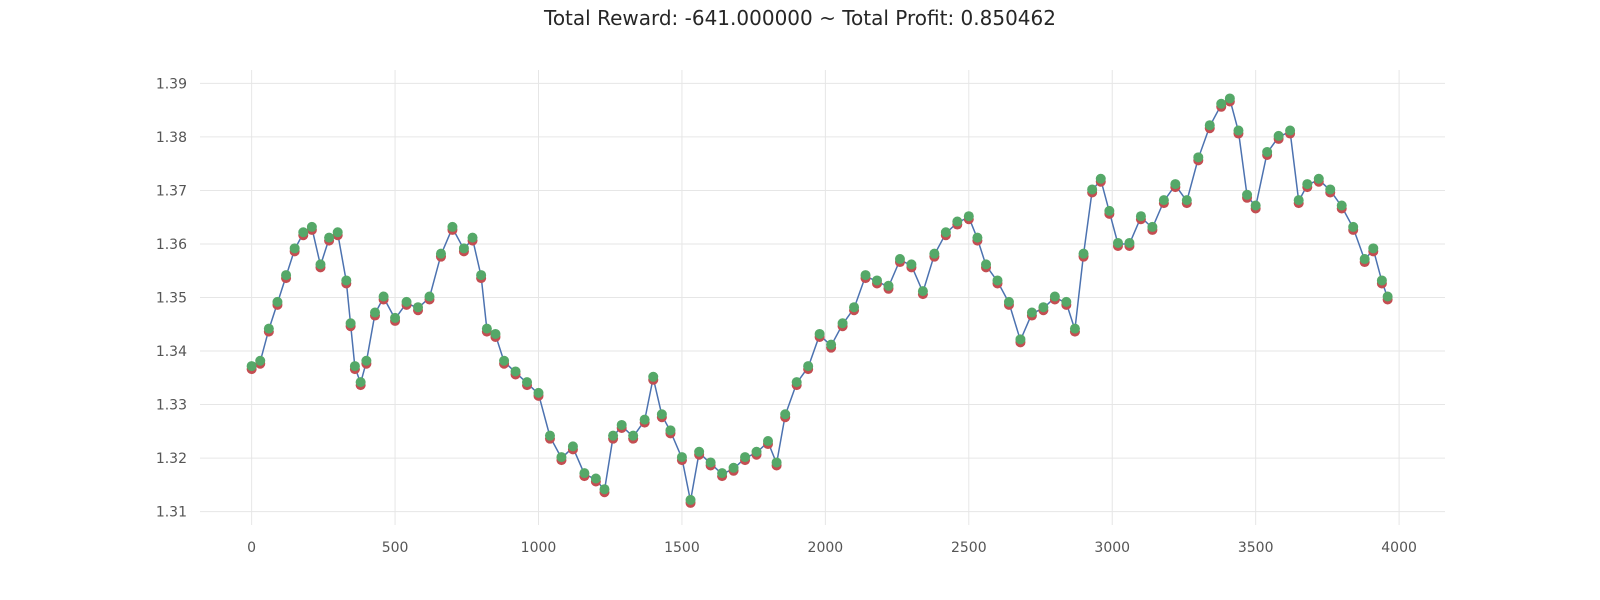 The height and width of the screenshot is (600, 1600). Describe the element at coordinates (1112, 548) in the screenshot. I see `x-tick-label: 3000` at that location.